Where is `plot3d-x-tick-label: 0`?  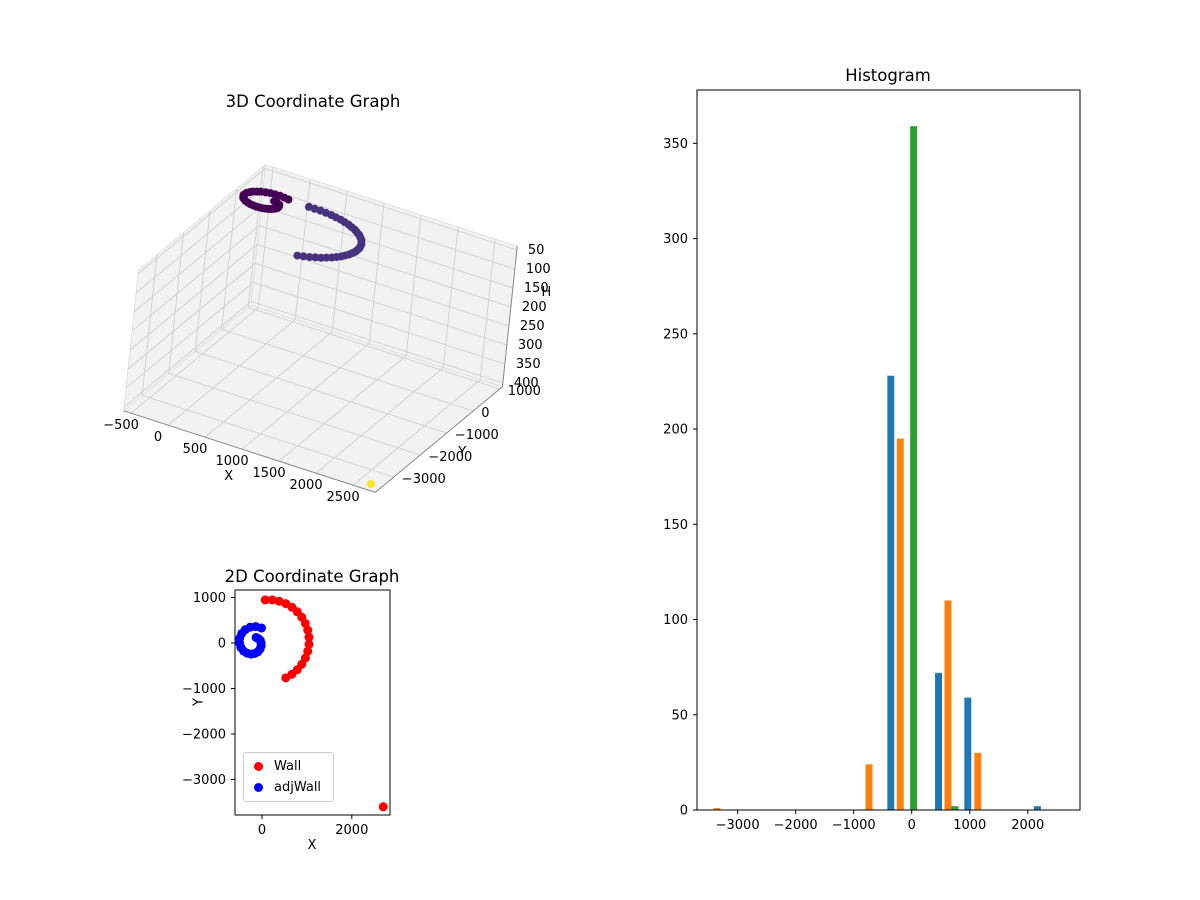
plot3d-x-tick-label: 0 is located at coordinates (158, 437).